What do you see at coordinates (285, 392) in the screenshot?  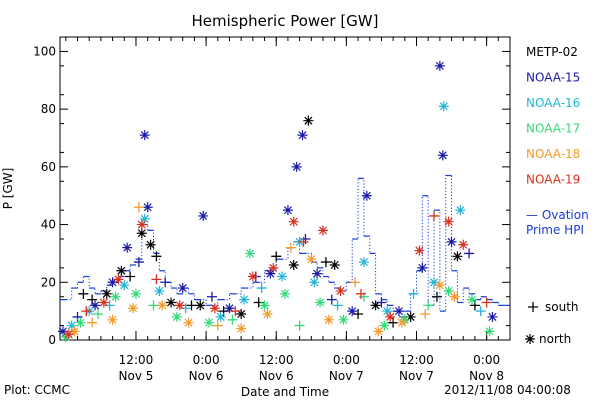 I see `x-axis-label: Date and Time` at bounding box center [285, 392].